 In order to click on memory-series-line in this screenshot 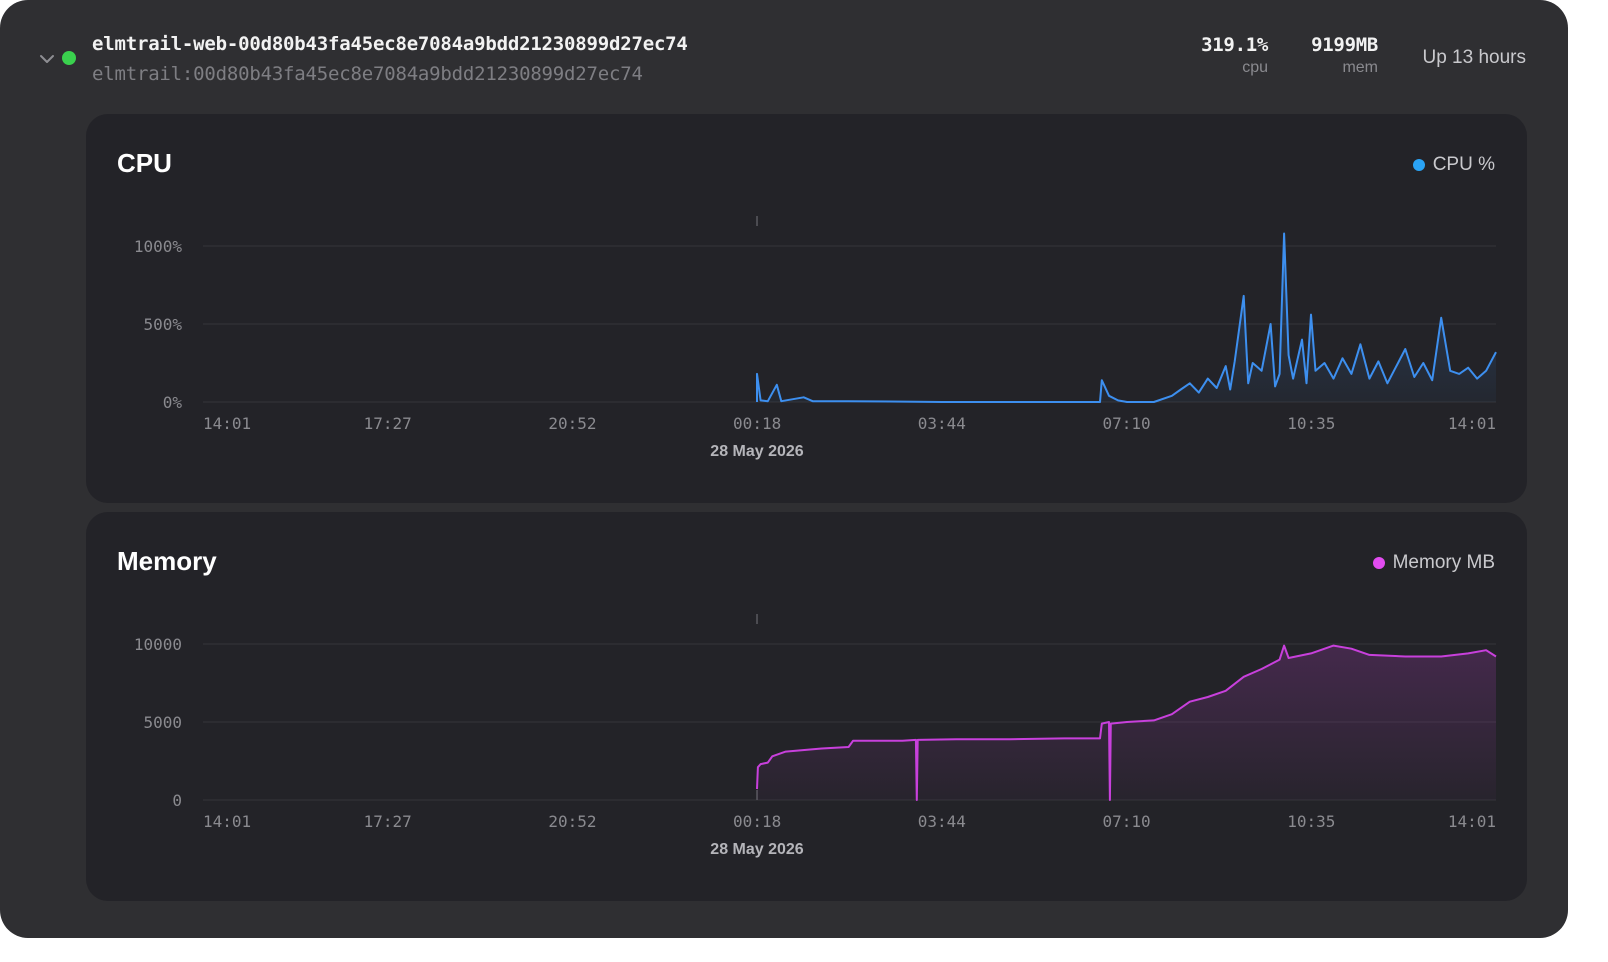, I will do `click(1126, 722)`.